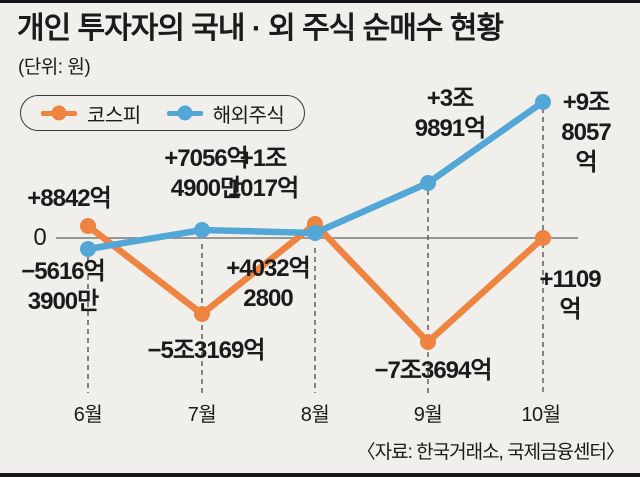 This screenshot has height=477, width=640. What do you see at coordinates (59, 113) in the screenshot?
I see `kospi-line-marker-icon` at bounding box center [59, 113].